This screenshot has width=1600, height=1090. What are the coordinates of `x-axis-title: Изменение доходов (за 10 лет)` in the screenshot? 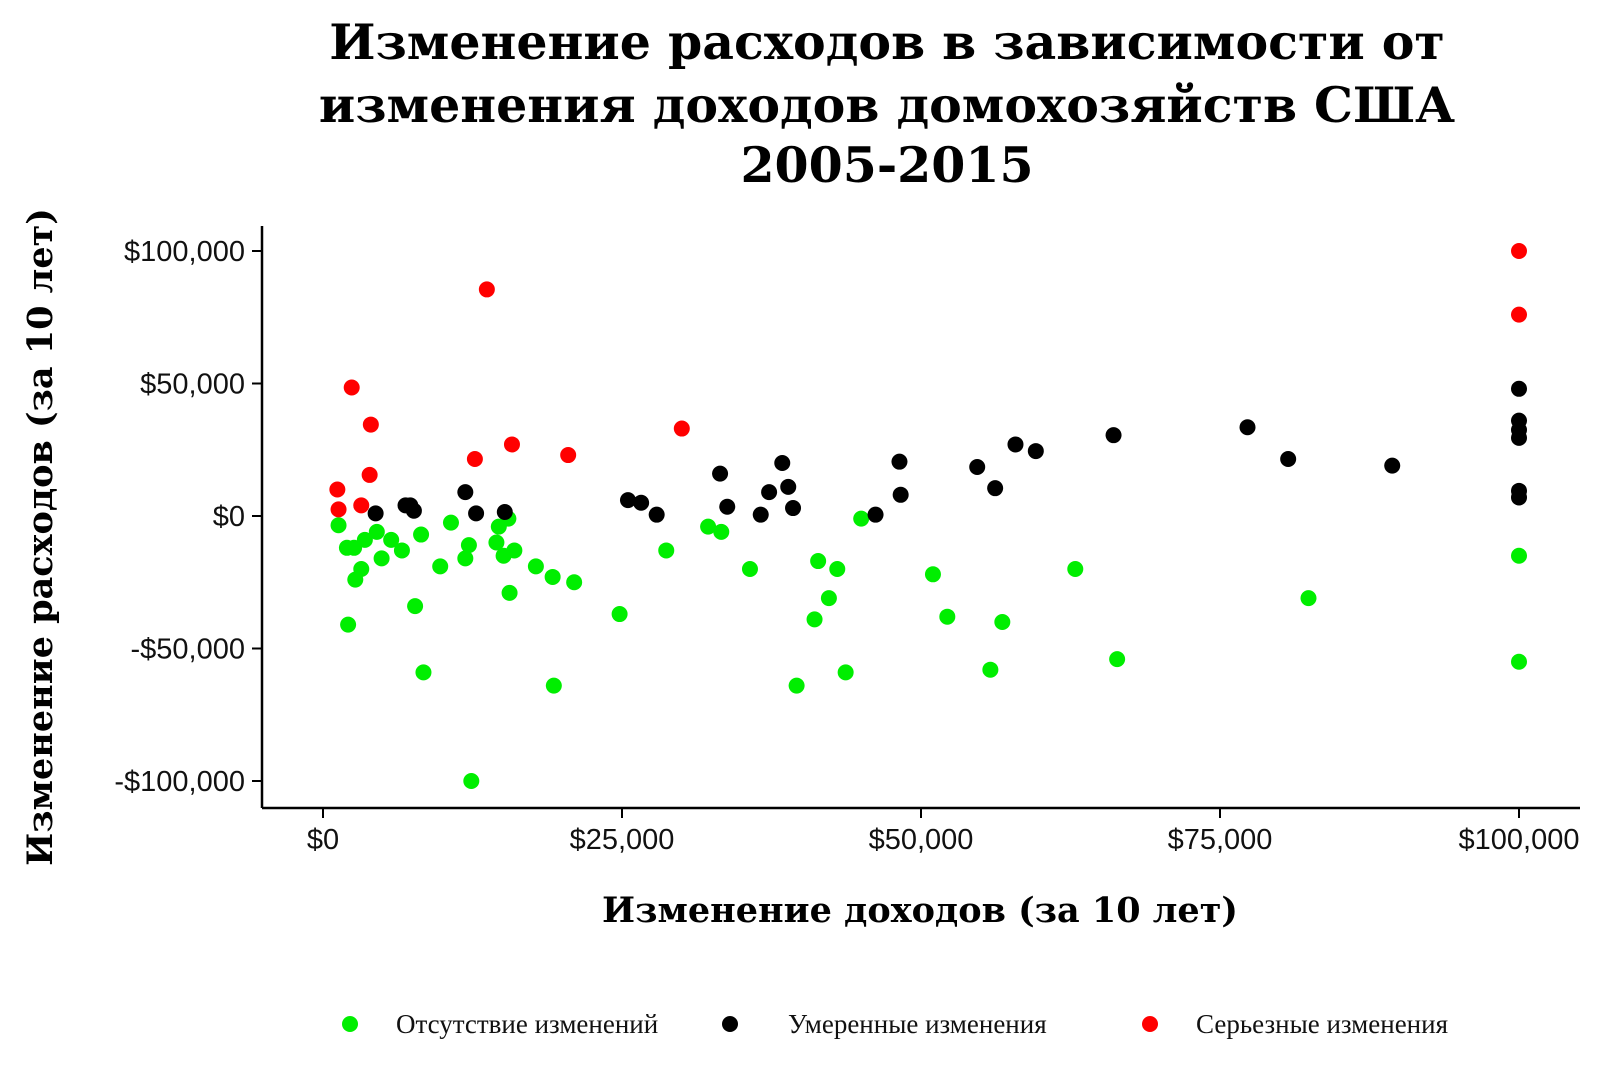 It's located at (920, 910).